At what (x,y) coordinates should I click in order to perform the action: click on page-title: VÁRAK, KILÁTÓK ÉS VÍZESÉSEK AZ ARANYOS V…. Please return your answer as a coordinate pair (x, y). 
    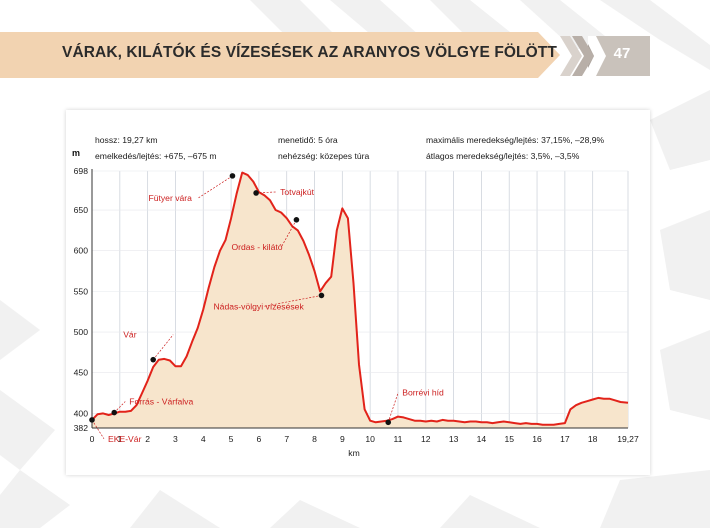
    Looking at the image, I should click on (309, 52).